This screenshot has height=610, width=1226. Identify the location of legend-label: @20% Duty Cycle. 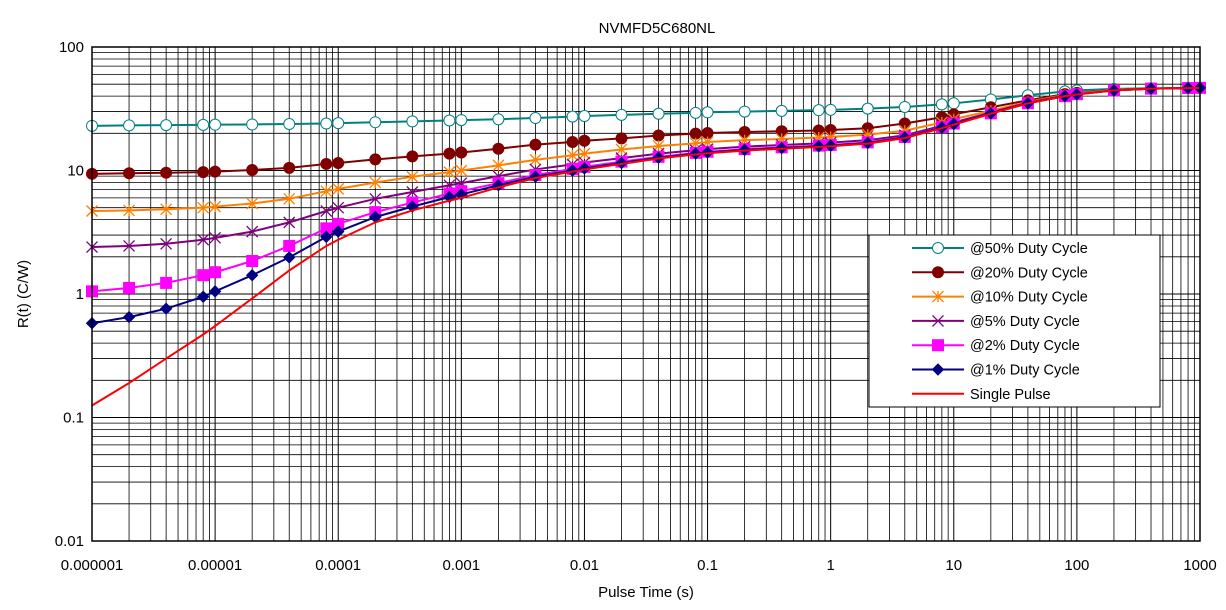
(1029, 273).